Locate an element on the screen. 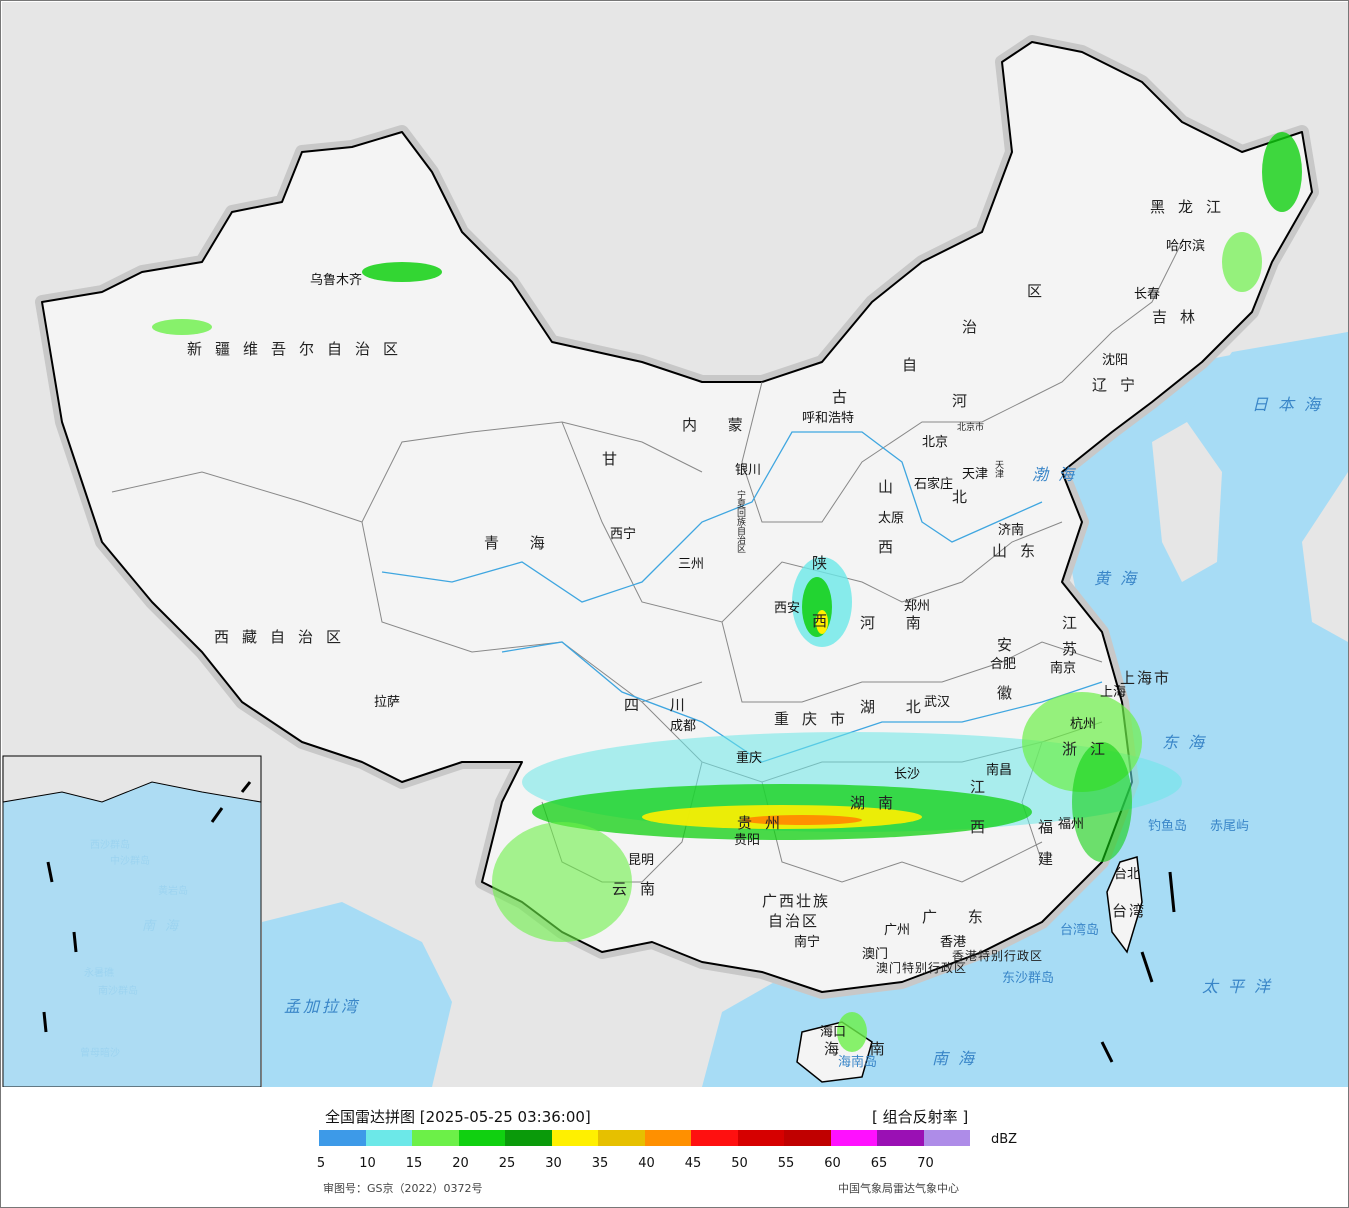 Image resolution: width=1349 pixels, height=1208 pixels. svg-text: 香港特别行政区 is located at coordinates (997, 955).